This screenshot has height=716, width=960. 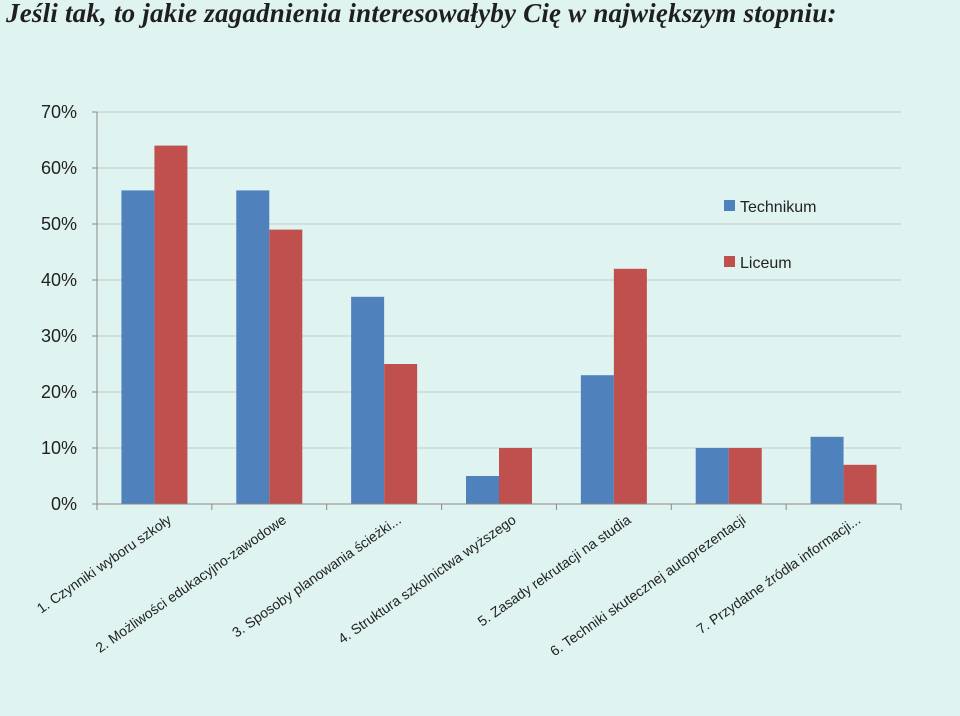 What do you see at coordinates (778, 207) in the screenshot?
I see `legend-label-technikum: Technikum` at bounding box center [778, 207].